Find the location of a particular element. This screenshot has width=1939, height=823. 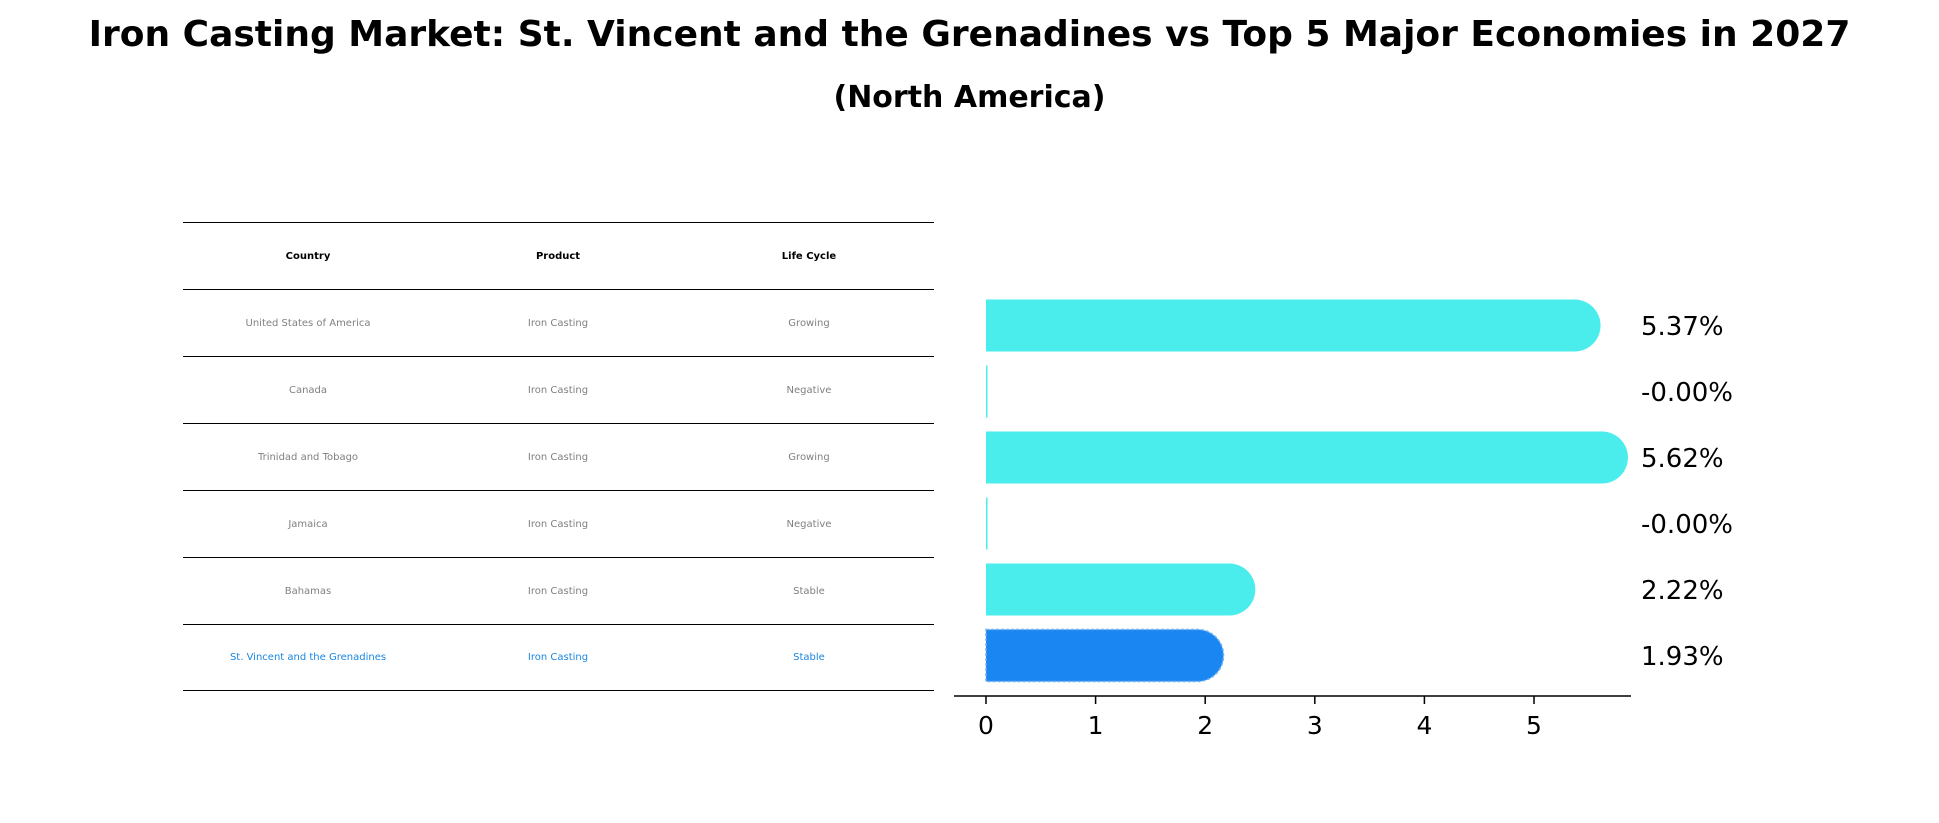

table-row: Canada Iron Casting Negative is located at coordinates (558, 389).